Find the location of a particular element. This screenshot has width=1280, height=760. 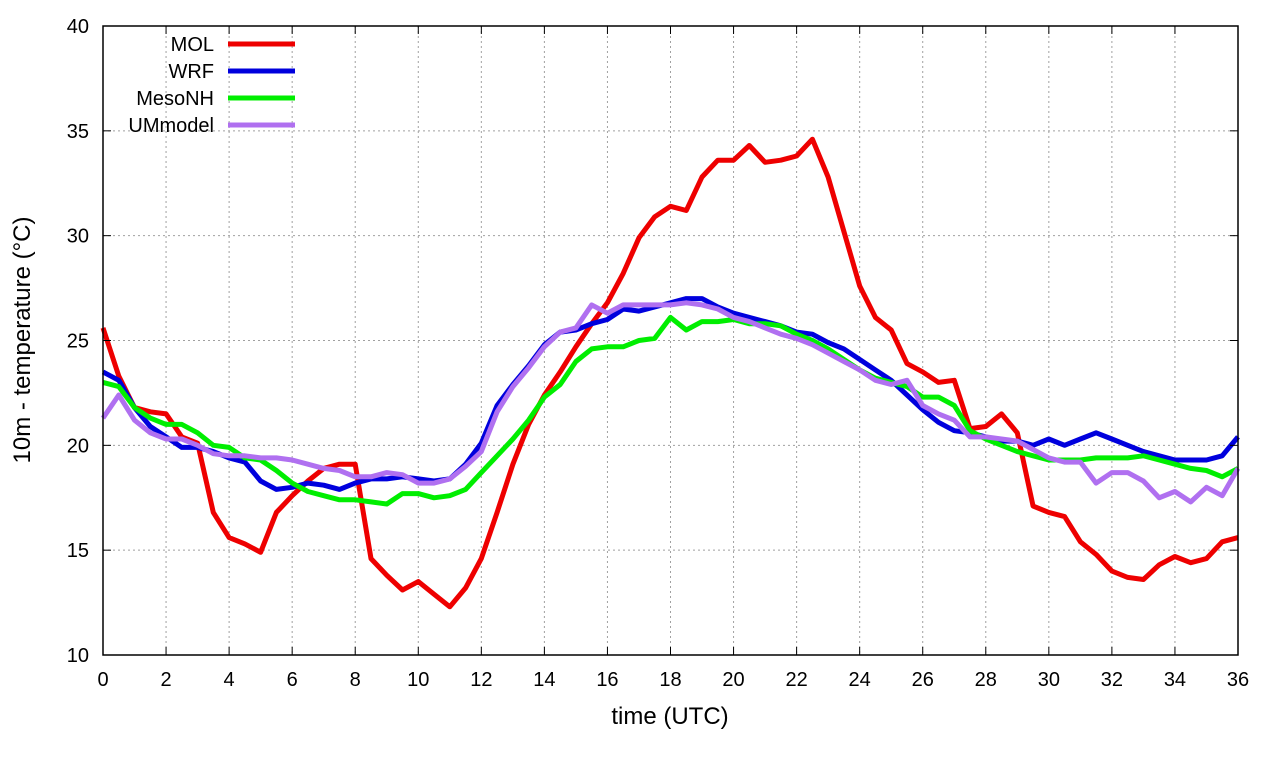

y-tick-label: 10 is located at coordinates (78, 656).